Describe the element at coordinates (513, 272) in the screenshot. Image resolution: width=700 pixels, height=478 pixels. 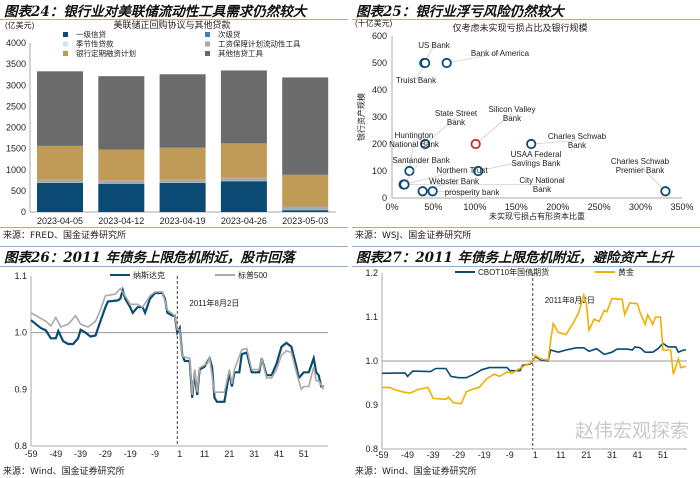
I see `legend-label: CBOT10年国债期货` at that location.